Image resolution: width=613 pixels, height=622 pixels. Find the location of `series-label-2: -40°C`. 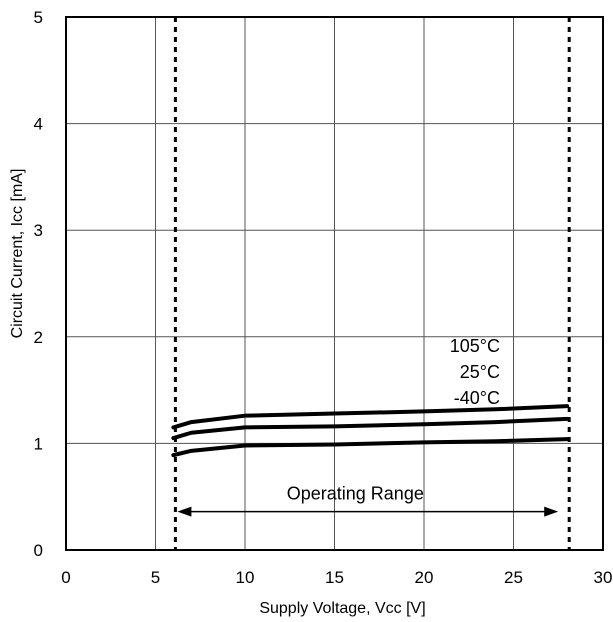

series-label-2: -40°C is located at coordinates (477, 398).